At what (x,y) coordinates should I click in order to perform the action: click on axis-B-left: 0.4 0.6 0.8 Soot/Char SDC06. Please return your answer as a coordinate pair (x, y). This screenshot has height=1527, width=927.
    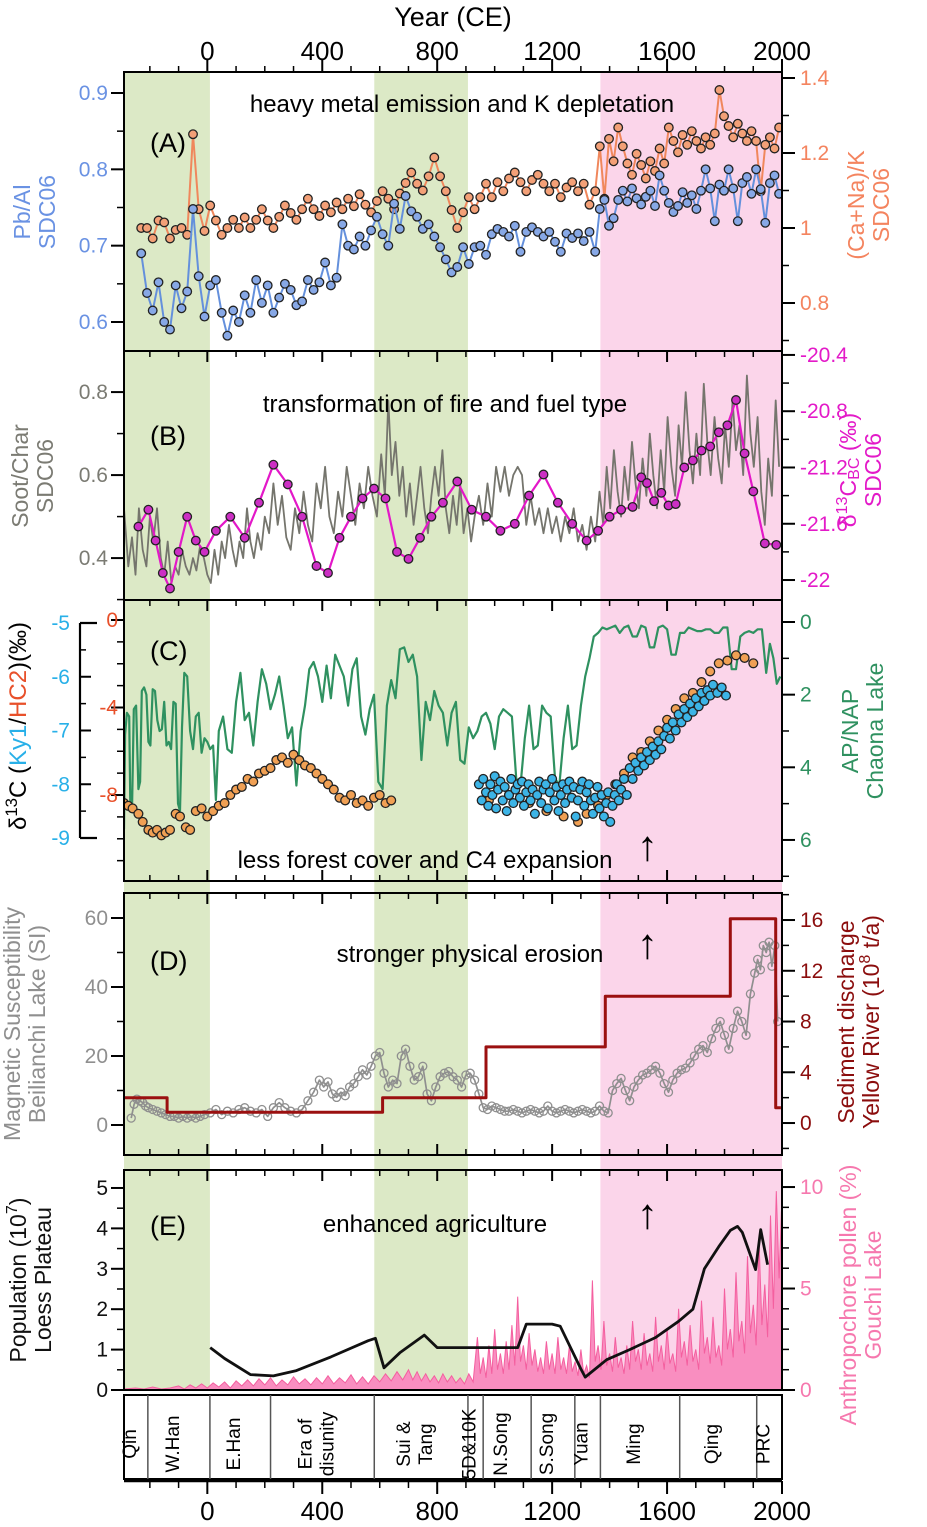
    Looking at the image, I should click on (65, 491).